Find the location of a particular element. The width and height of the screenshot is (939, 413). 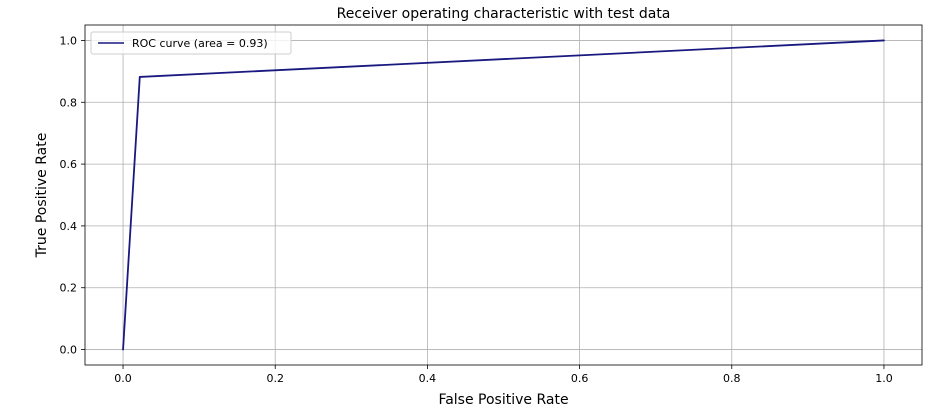

legend-box is located at coordinates (191, 43).